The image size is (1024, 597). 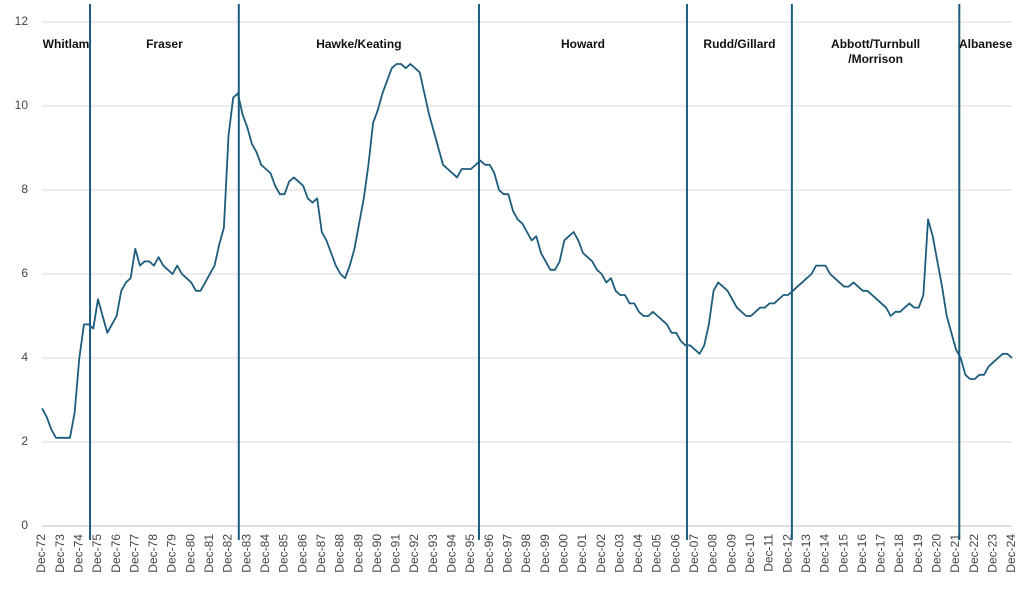 What do you see at coordinates (24, 357) in the screenshot?
I see `y-tick-label: 4` at bounding box center [24, 357].